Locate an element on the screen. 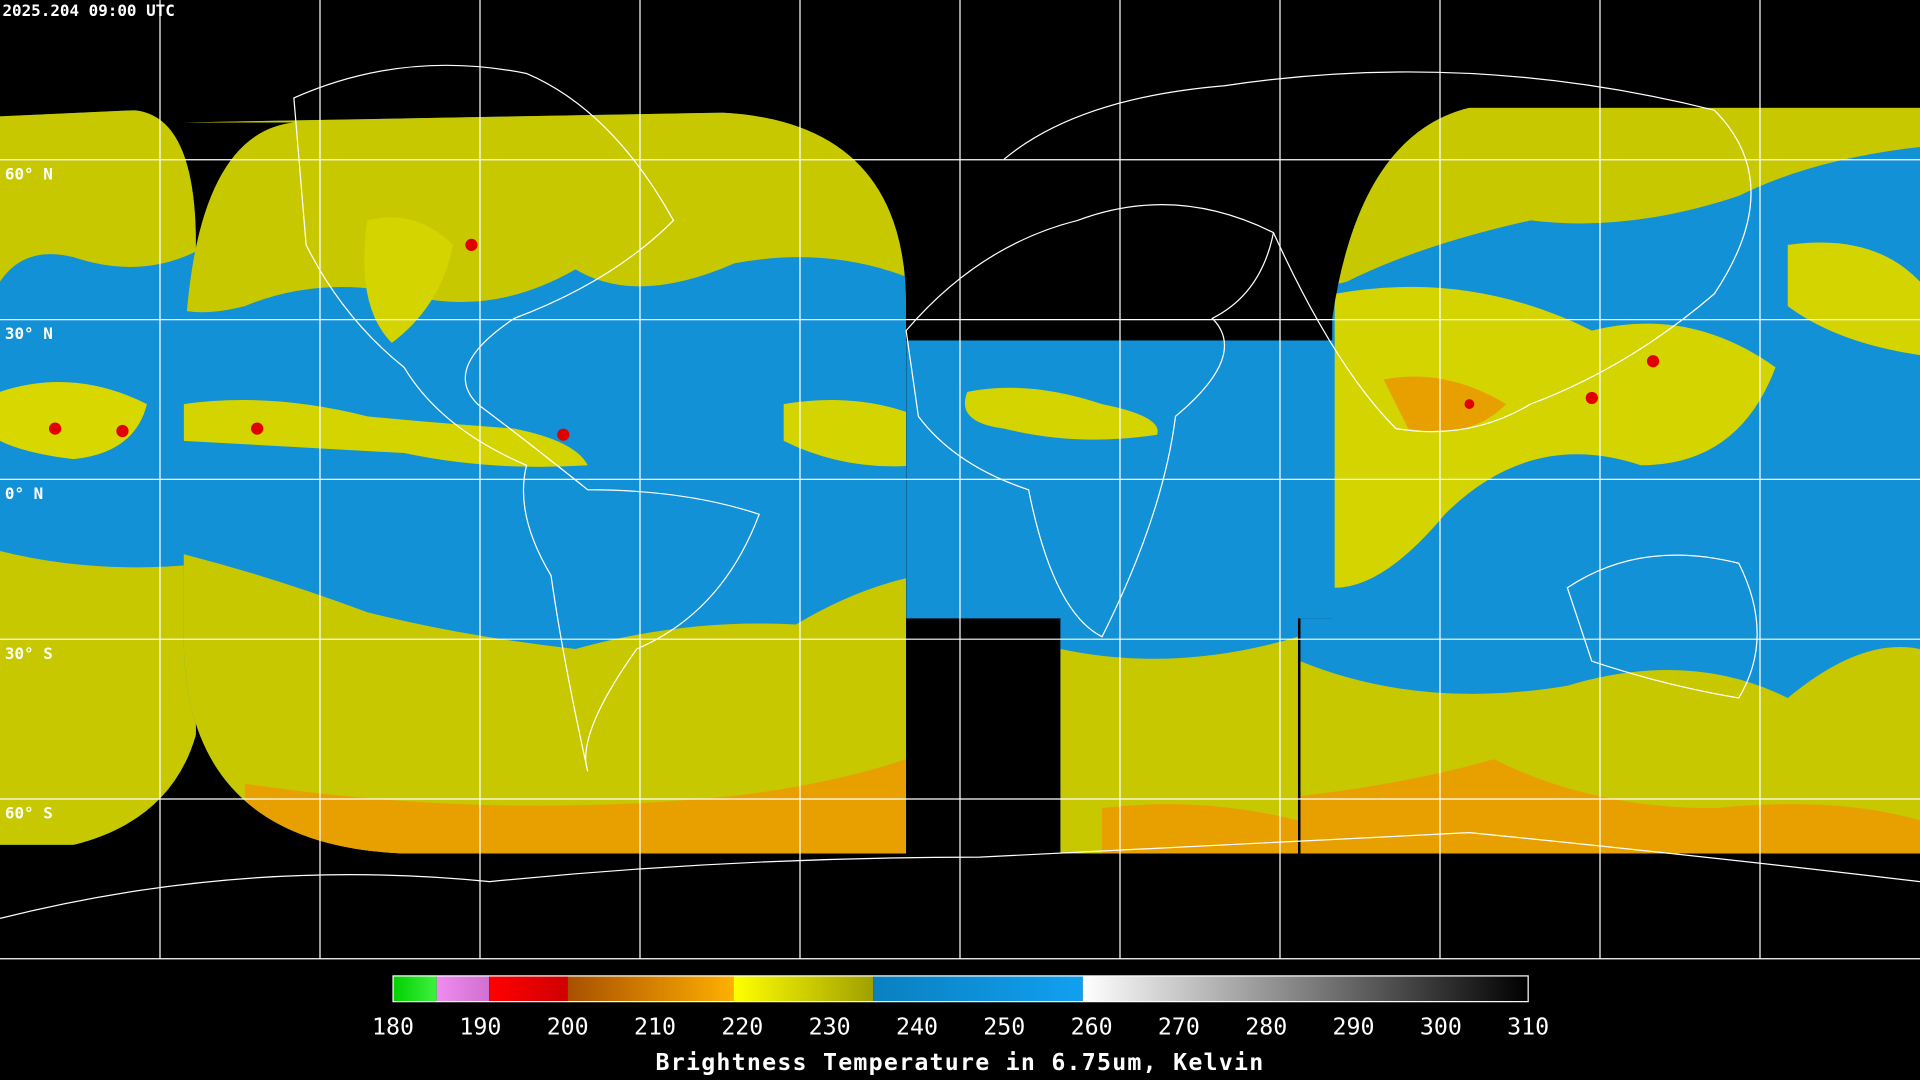 This screenshot has height=1080, width=1920. colorbar-tick-label: 240 is located at coordinates (917, 1027).